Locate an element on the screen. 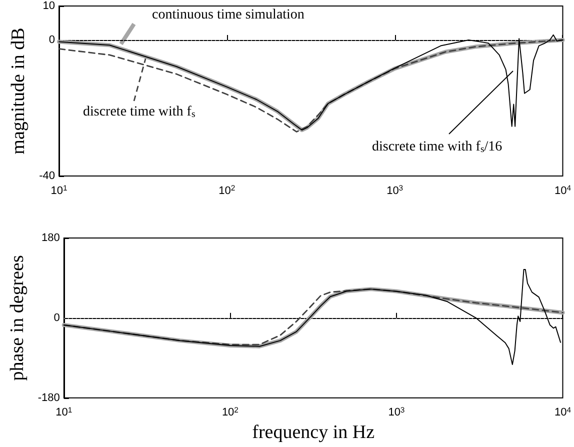 This screenshot has width=574, height=447. series-label: discrete time with fs/16 is located at coordinates (437, 147).